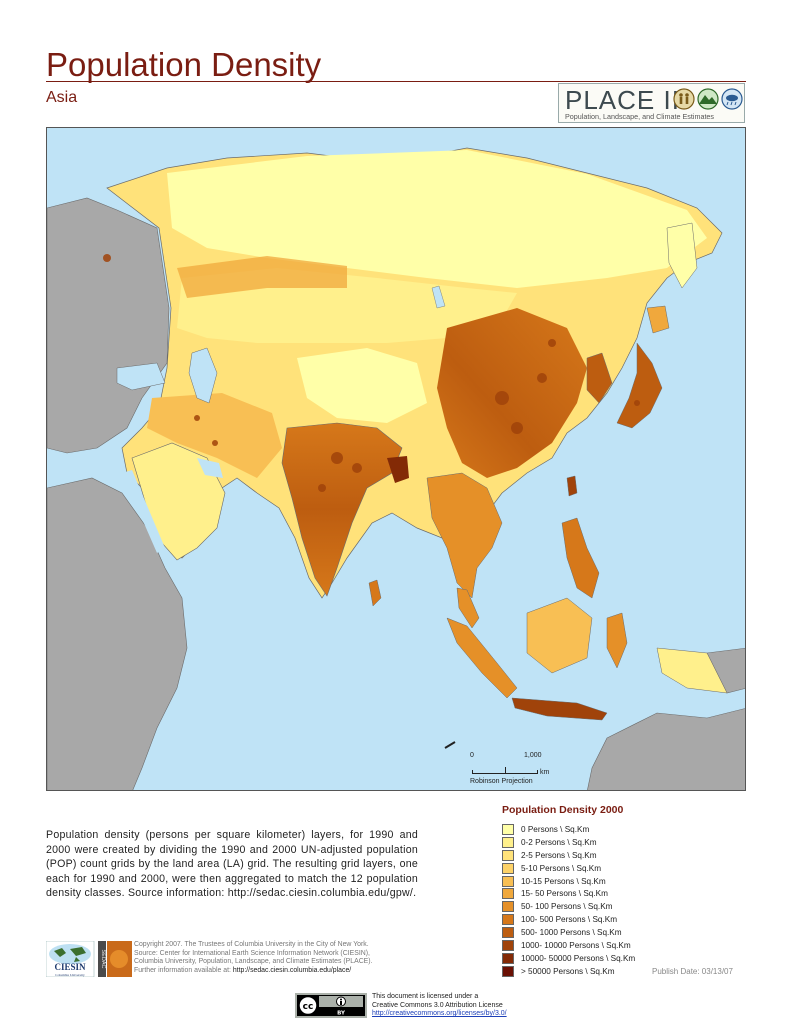 The image size is (791, 1024). Describe the element at coordinates (184, 64) in the screenshot. I see `map-title: Population Density` at that location.